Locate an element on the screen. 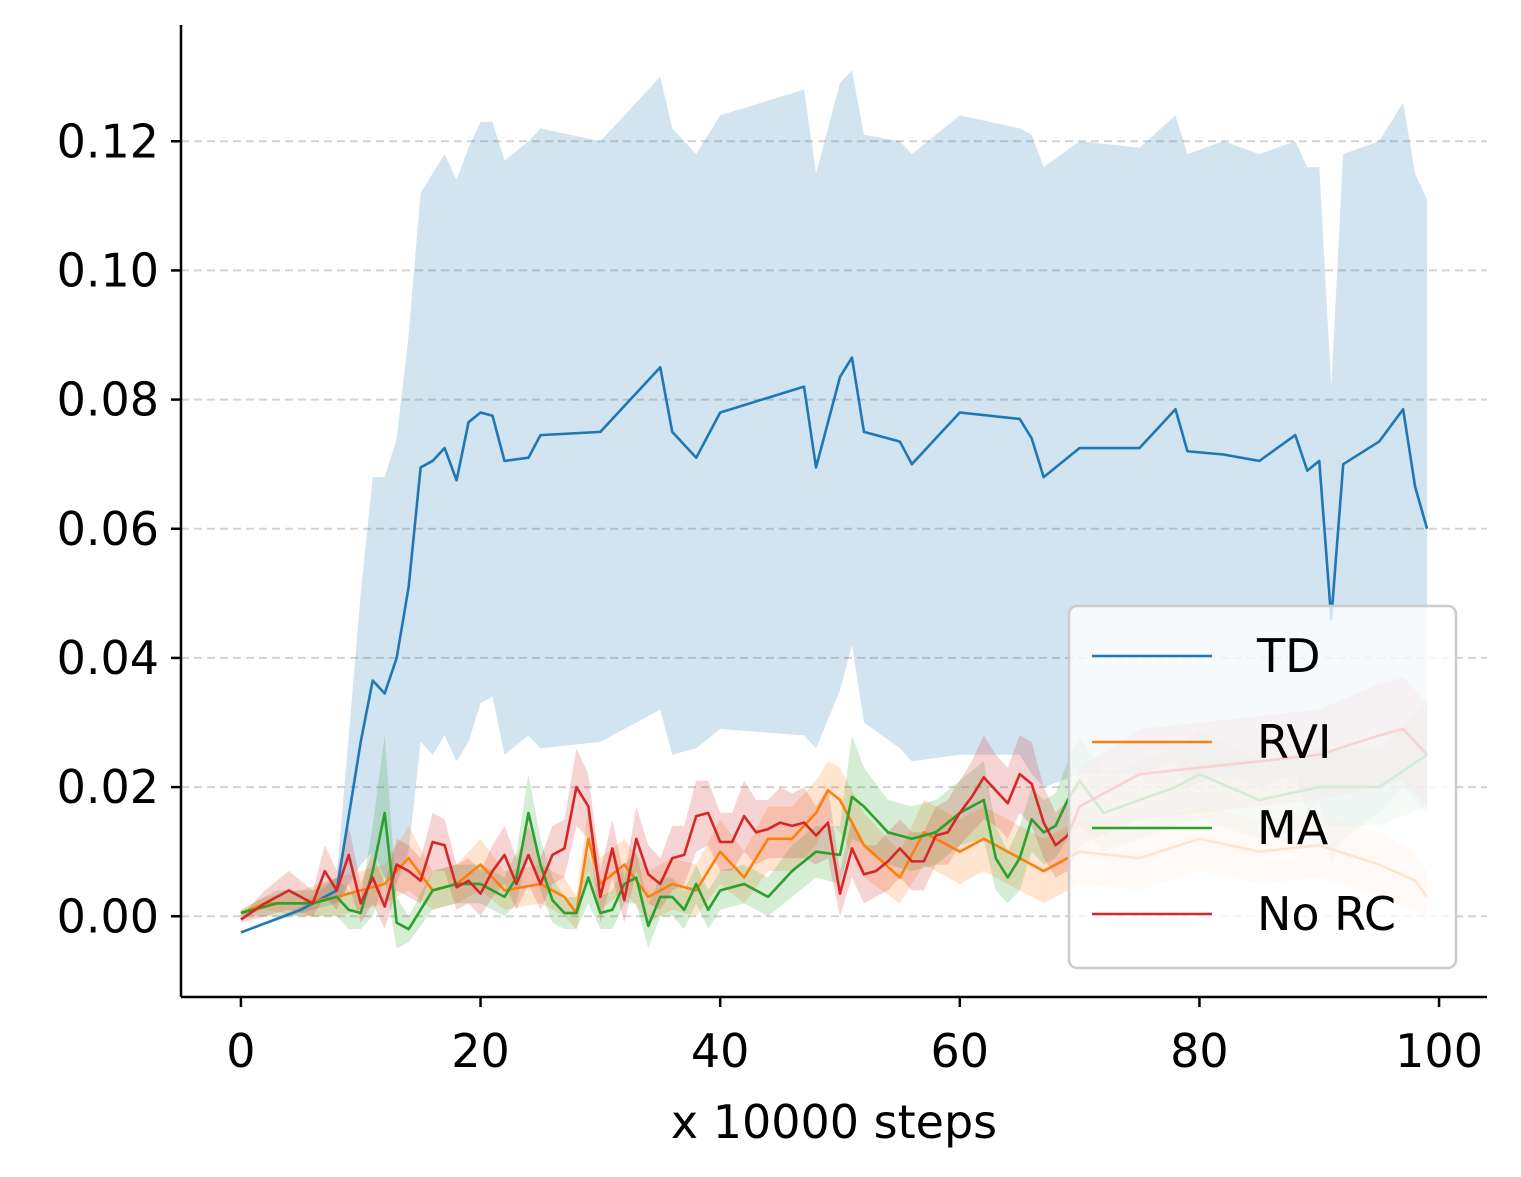 This screenshot has height=1177, width=1521. legend-label-rvi: RVI is located at coordinates (1294, 742).